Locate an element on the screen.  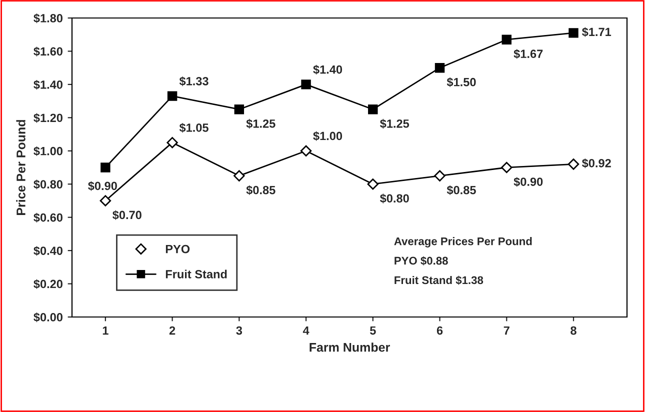
x-tick-label: 7 is located at coordinates (507, 330).